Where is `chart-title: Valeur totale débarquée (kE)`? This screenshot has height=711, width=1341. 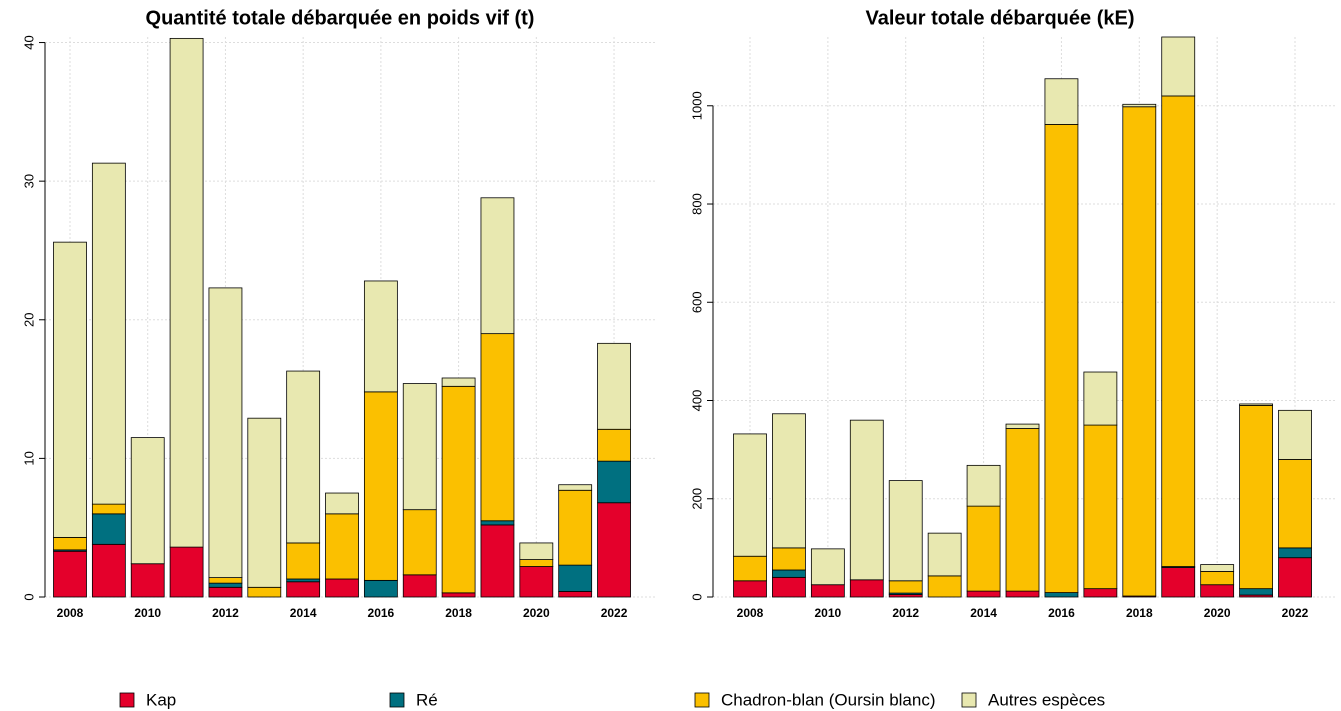 chart-title: Valeur totale débarquée (kE) is located at coordinates (1000, 18).